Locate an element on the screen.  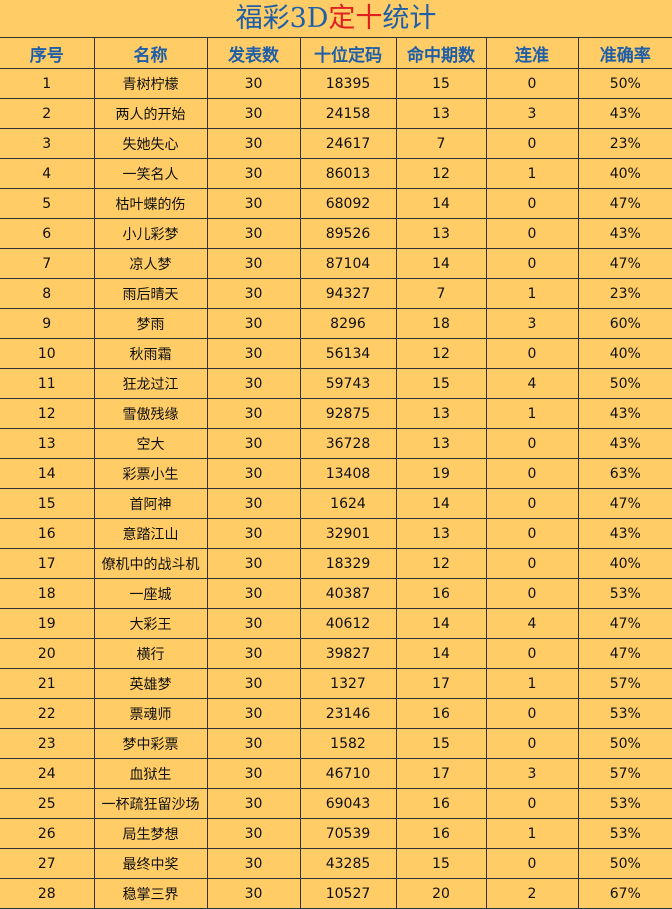
cell-hits: 7 is located at coordinates (441, 293).